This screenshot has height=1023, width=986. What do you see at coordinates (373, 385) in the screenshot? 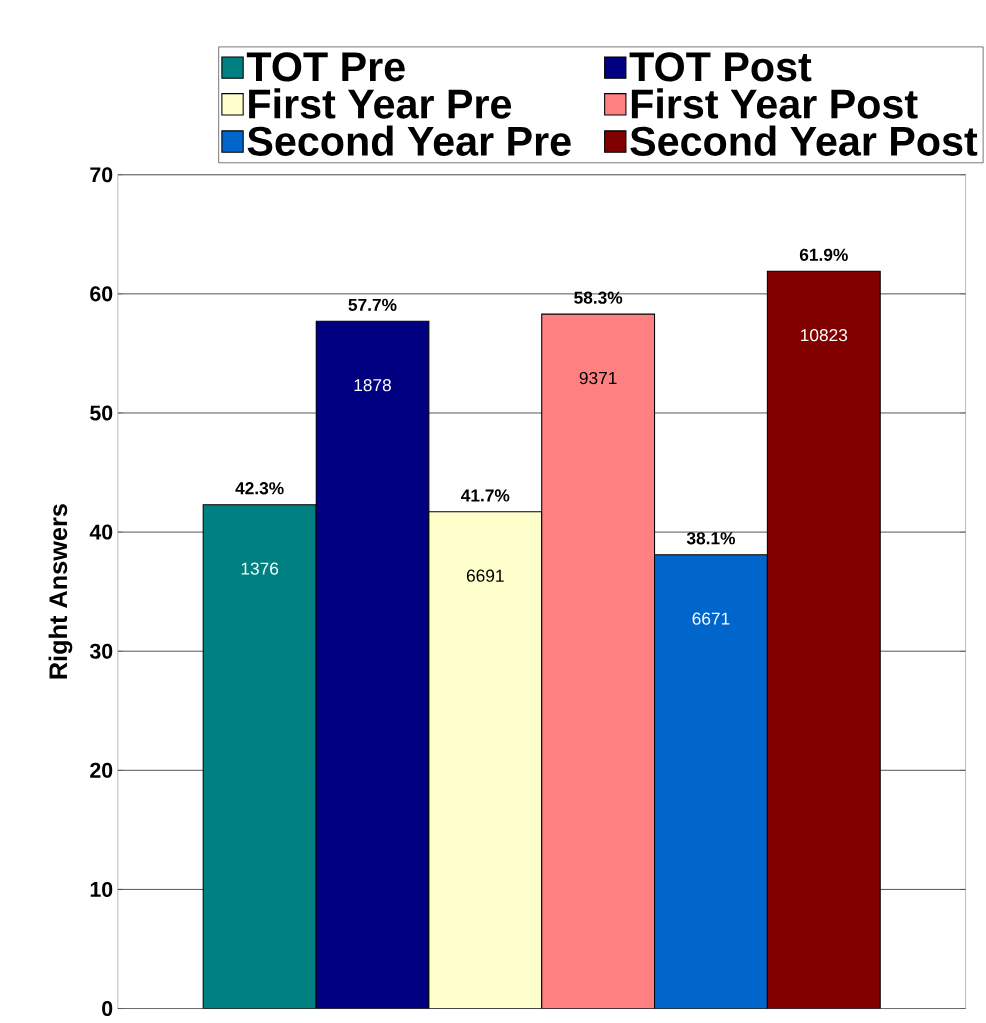
I see `annotation: 1878` at bounding box center [373, 385].